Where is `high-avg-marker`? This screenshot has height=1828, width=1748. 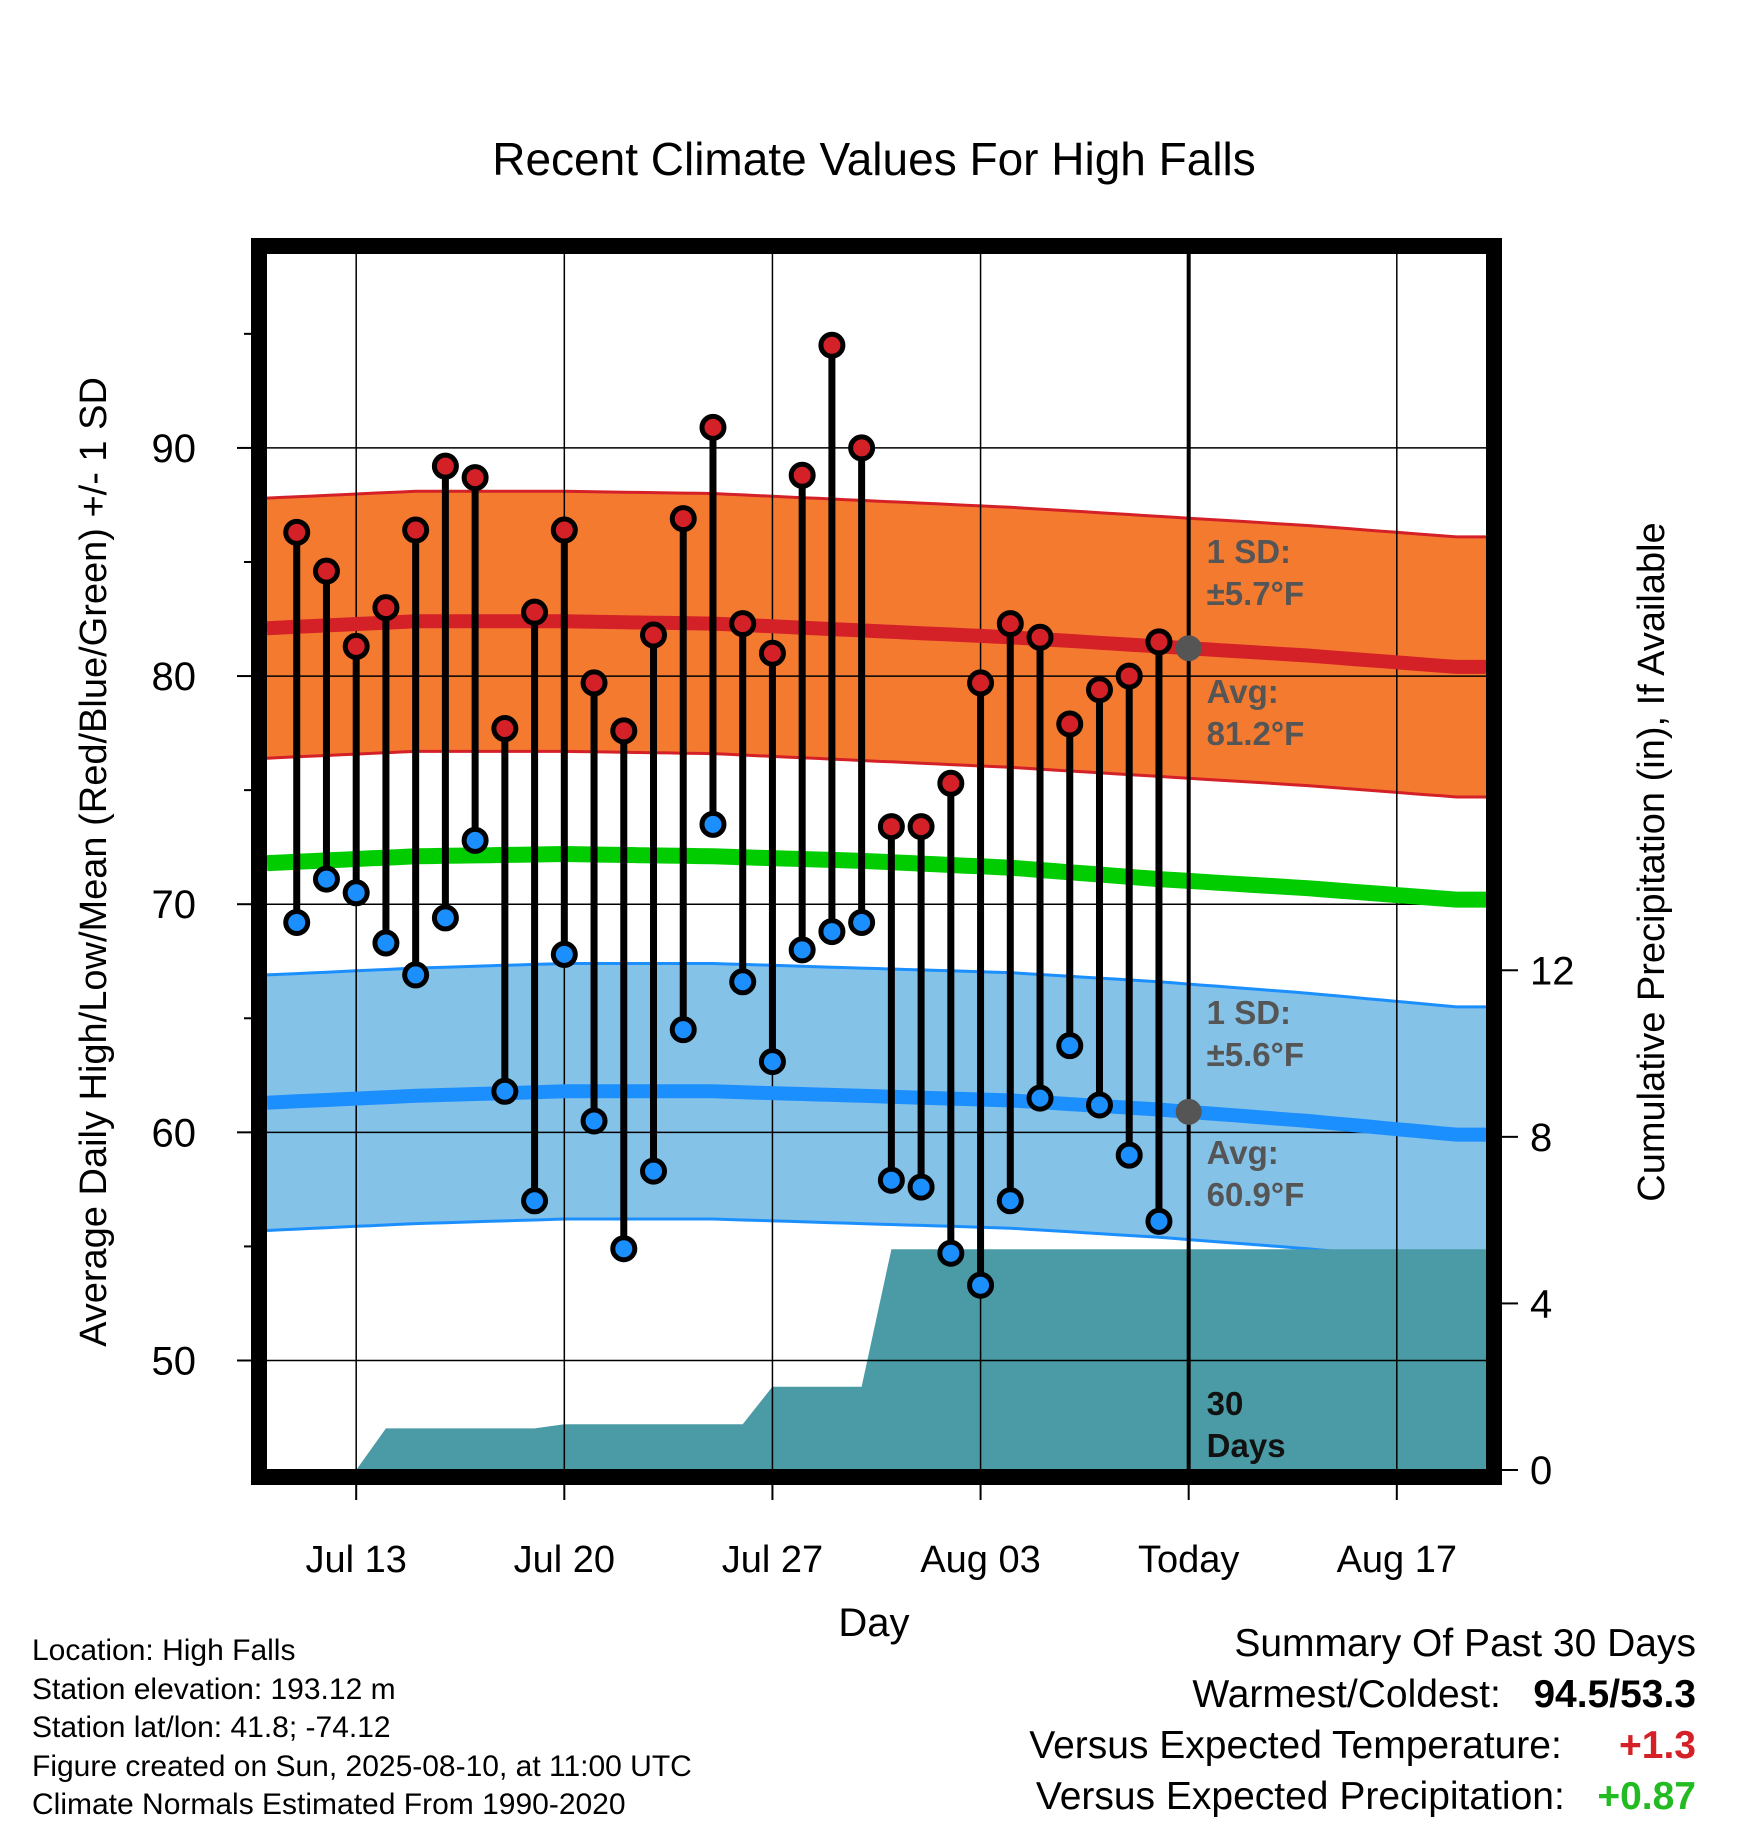 high-avg-marker is located at coordinates (1188, 648).